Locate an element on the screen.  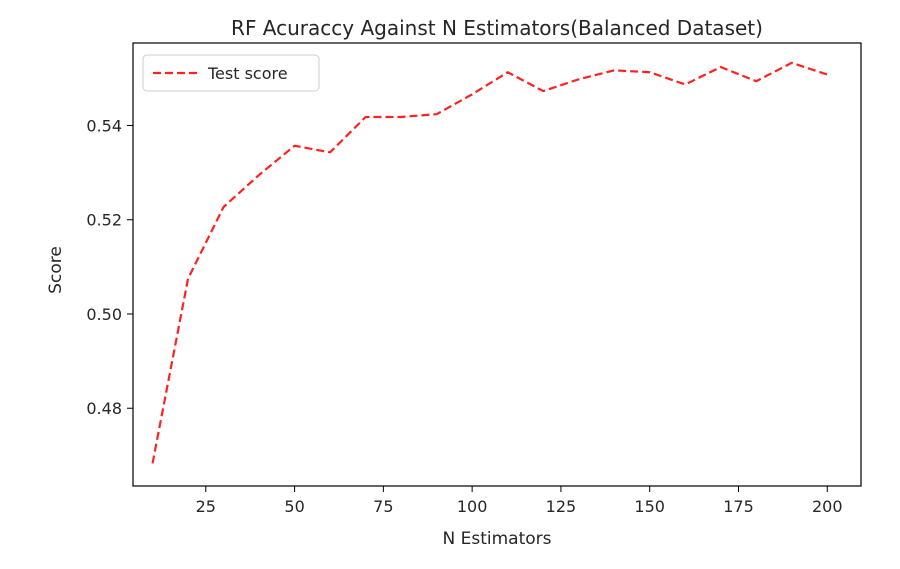
y-tick-label: 0.48 is located at coordinates (104, 408).